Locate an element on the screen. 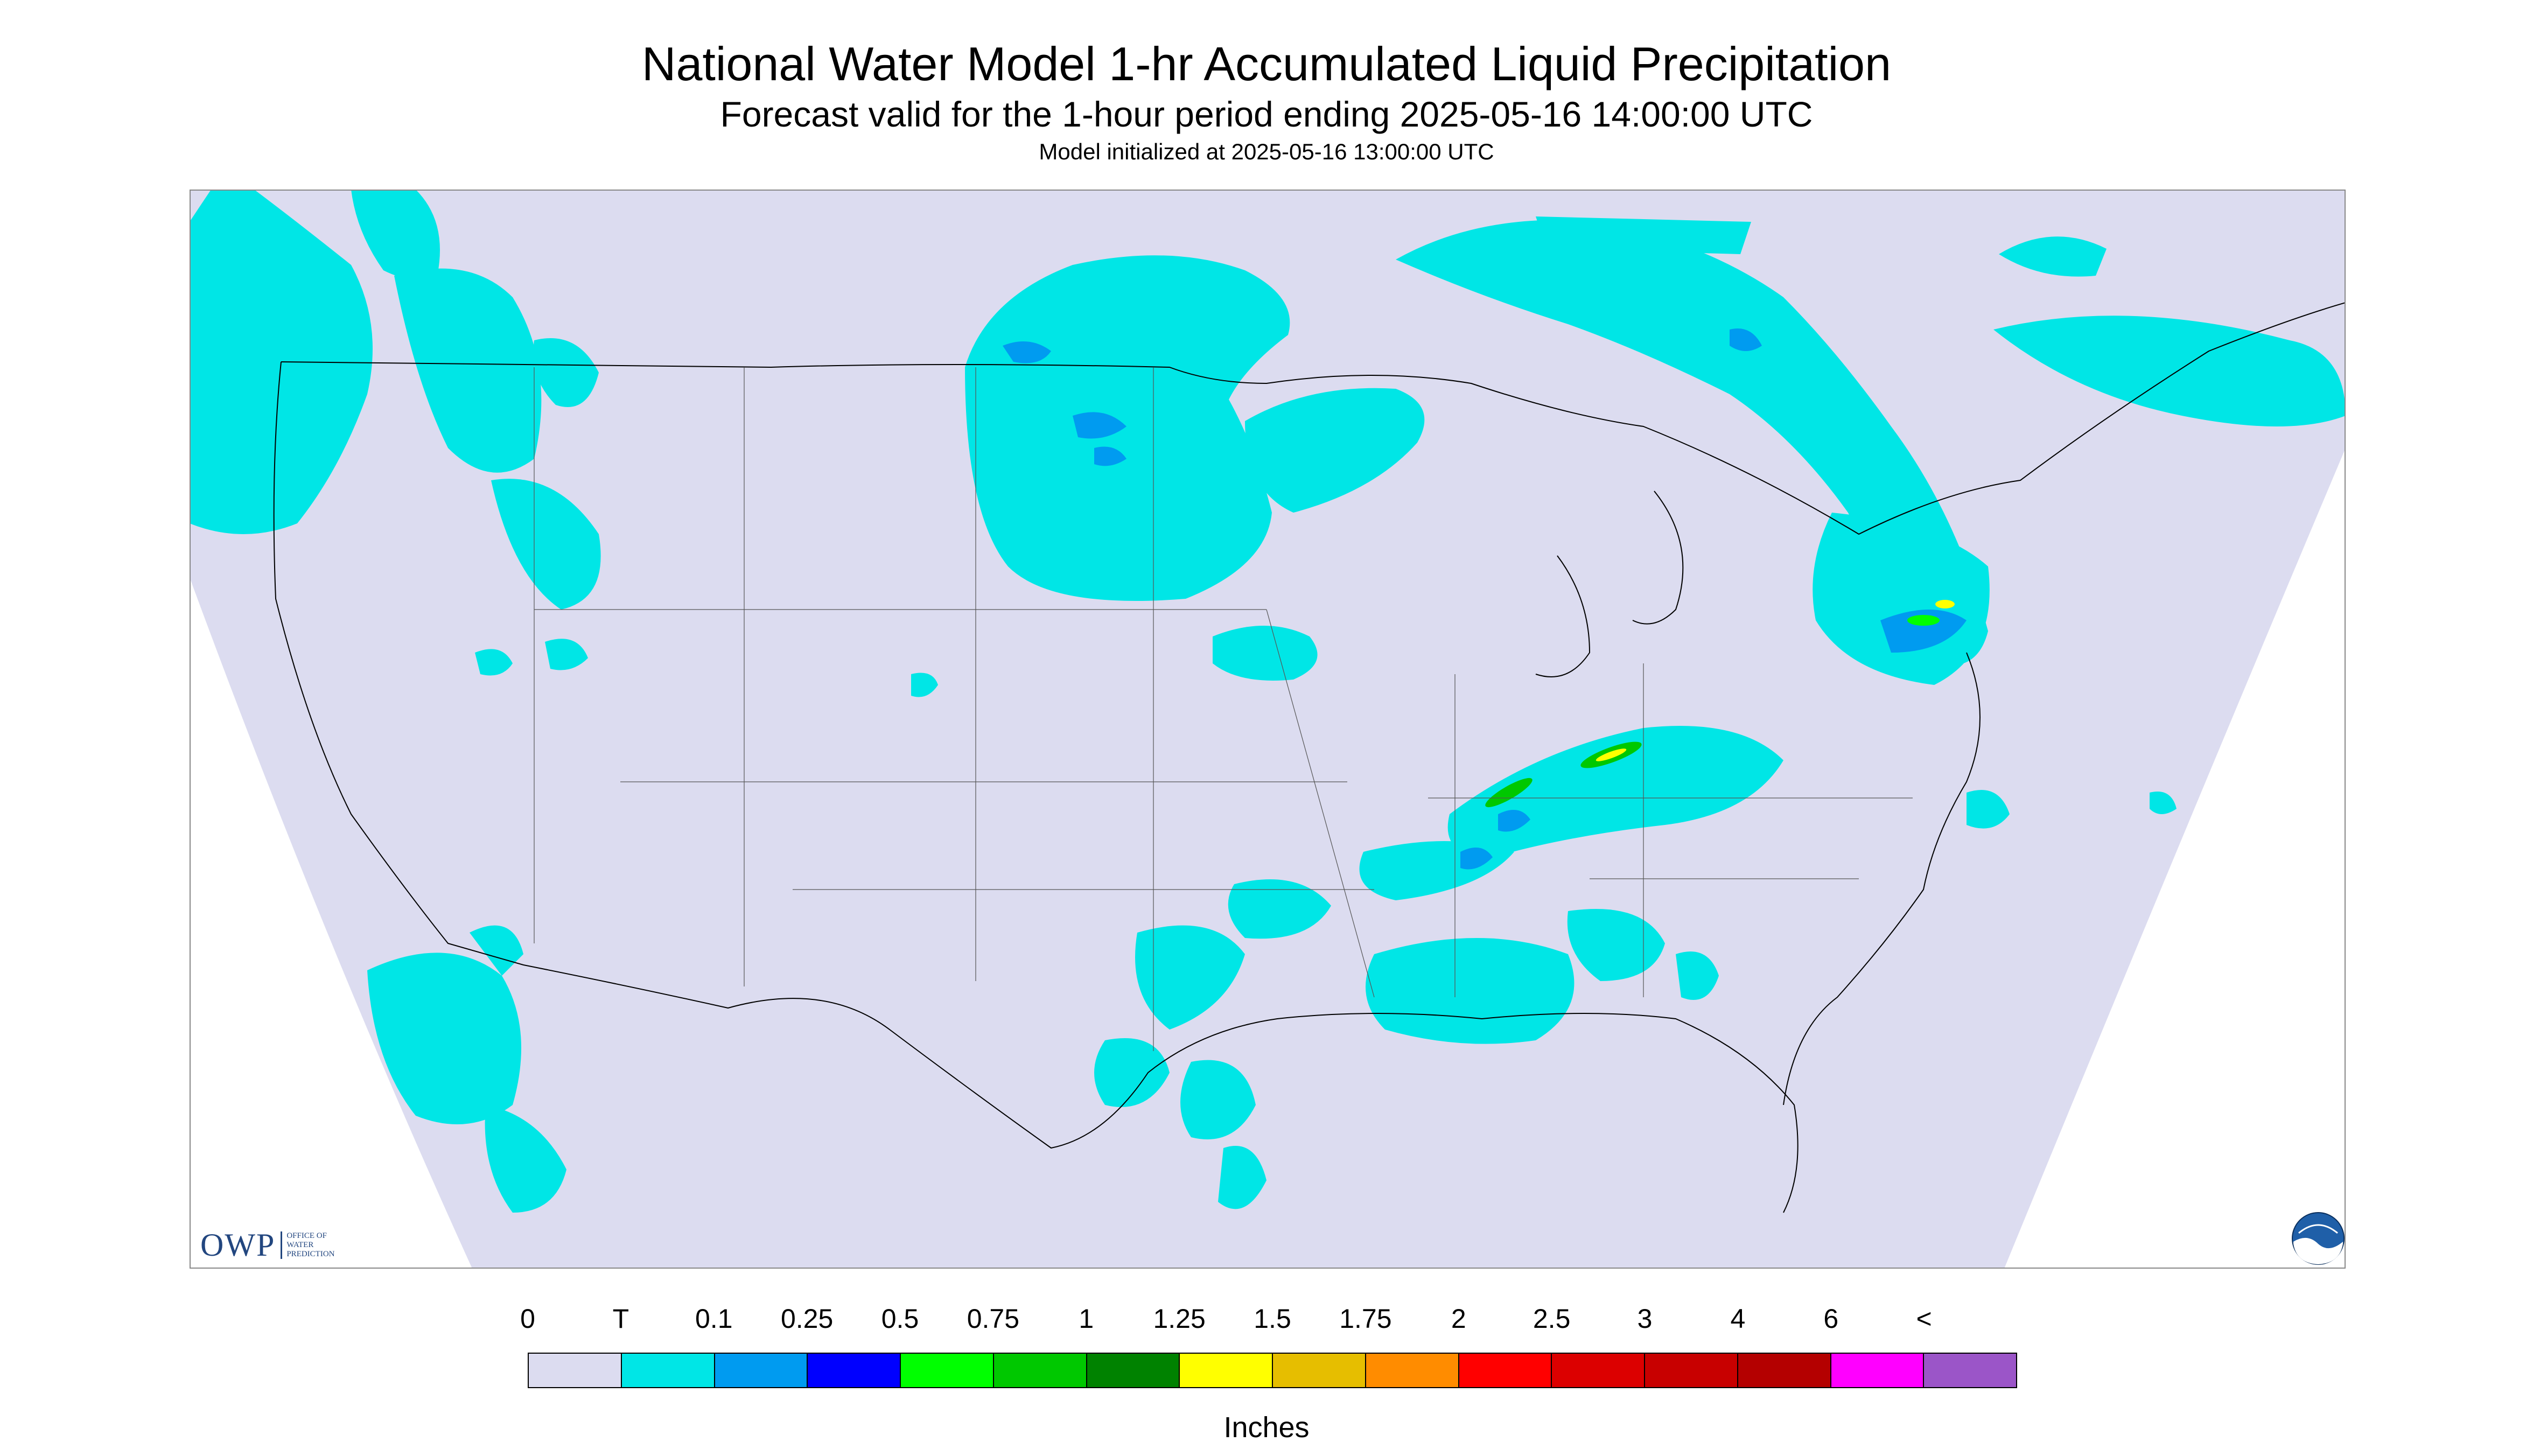 Image resolution: width=2533 pixels, height=1456 pixels. owp-sub-line: OFFICE OF is located at coordinates (306, 1235).